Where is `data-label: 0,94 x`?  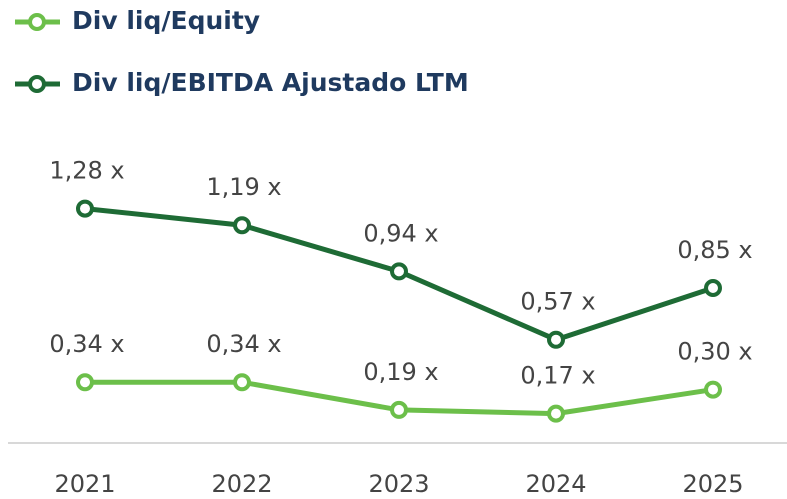 data-label: 0,94 x is located at coordinates (400, 233).